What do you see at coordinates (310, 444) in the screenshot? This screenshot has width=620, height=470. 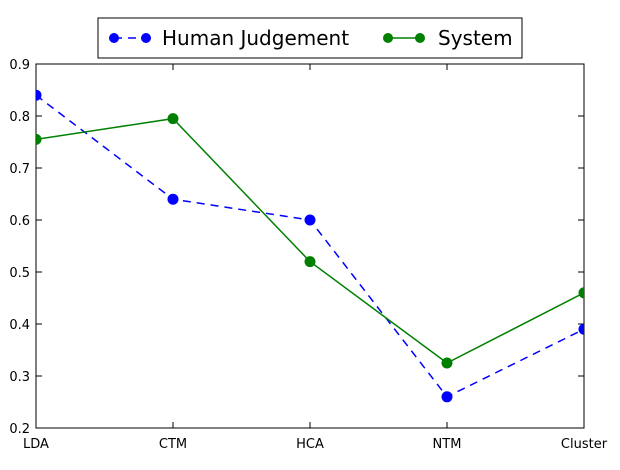 I see `x-tick-label: HCA` at bounding box center [310, 444].